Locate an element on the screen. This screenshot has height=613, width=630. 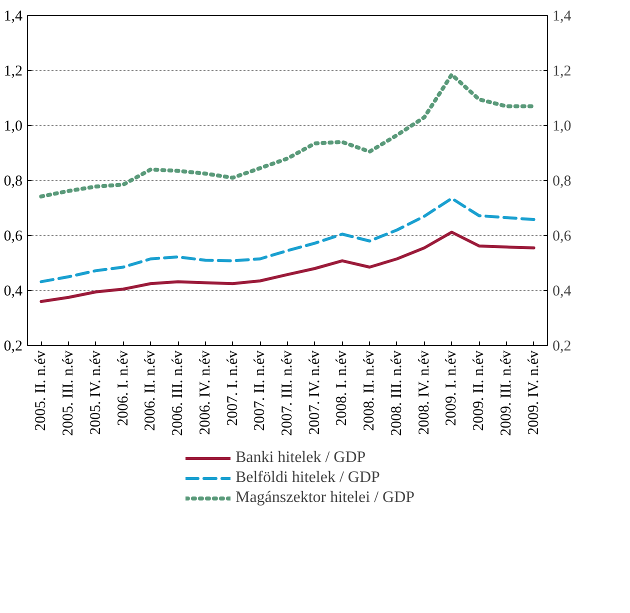
y-tick-label: 0,8 is located at coordinates (13, 182).